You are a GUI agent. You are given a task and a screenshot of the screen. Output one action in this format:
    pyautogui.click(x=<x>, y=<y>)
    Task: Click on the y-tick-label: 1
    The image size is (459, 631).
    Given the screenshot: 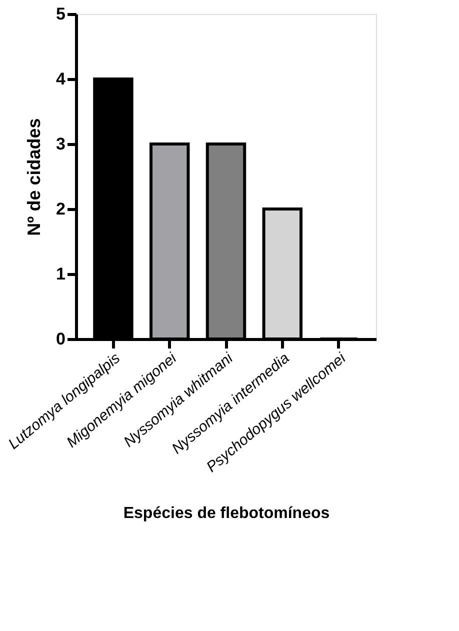 What is the action you would take?
    pyautogui.click(x=61, y=274)
    